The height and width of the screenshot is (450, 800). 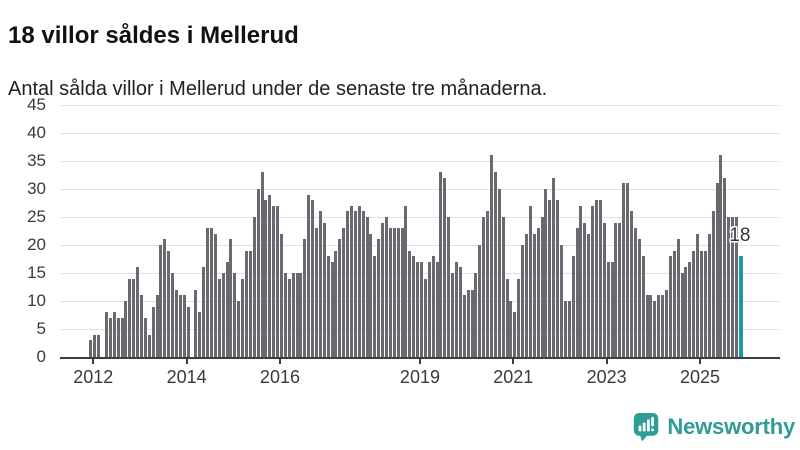 I want to click on x-tick-mark-2016, so click(x=279, y=361).